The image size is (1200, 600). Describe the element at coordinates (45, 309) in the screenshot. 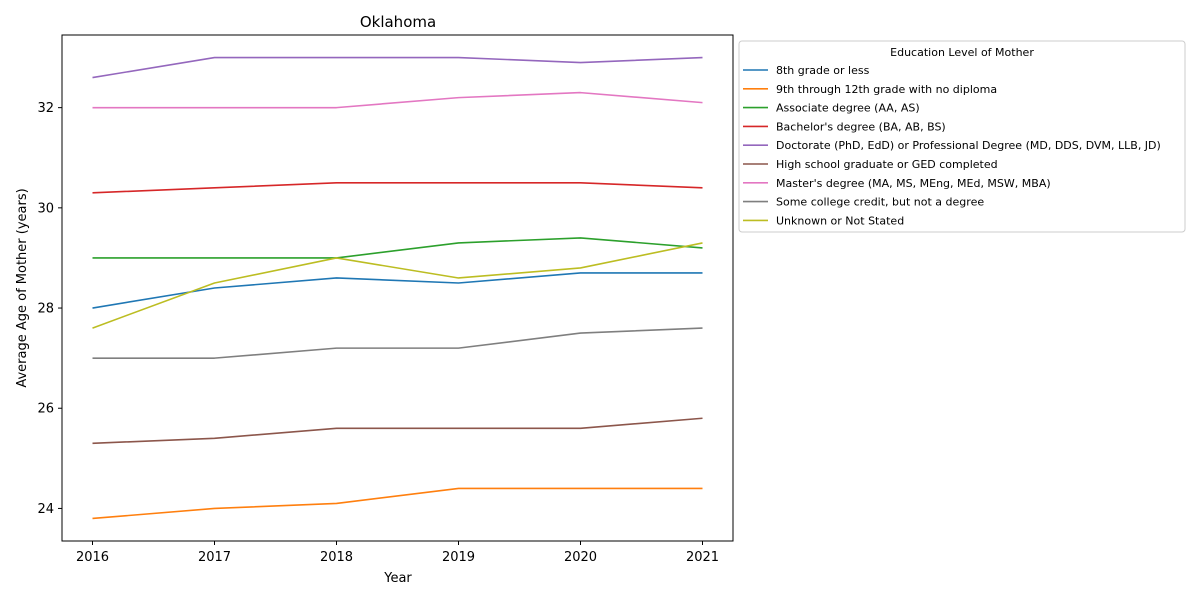

I see `y-tick-label: 28` at that location.